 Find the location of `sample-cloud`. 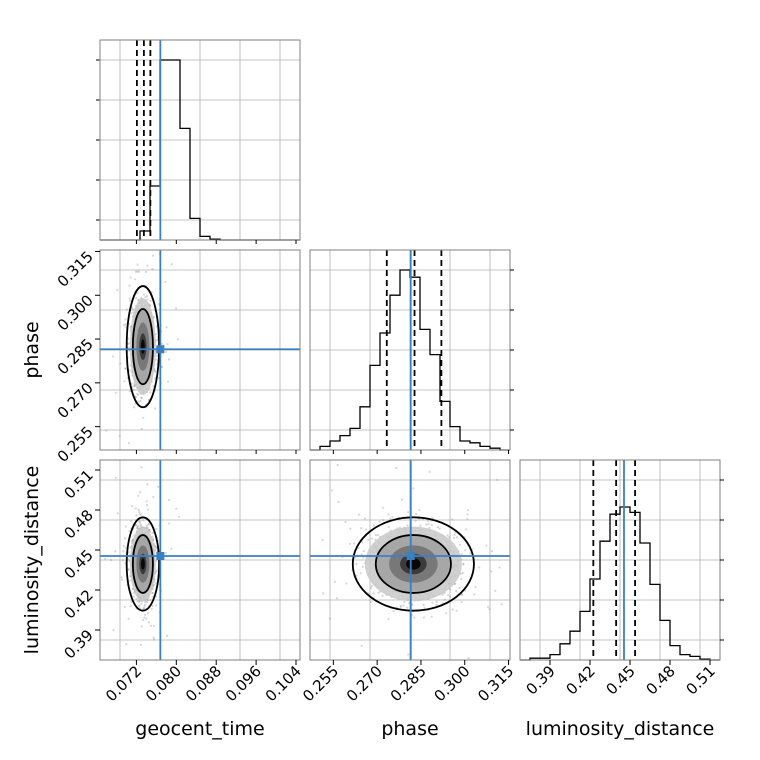

sample-cloud is located at coordinates (142, 348).